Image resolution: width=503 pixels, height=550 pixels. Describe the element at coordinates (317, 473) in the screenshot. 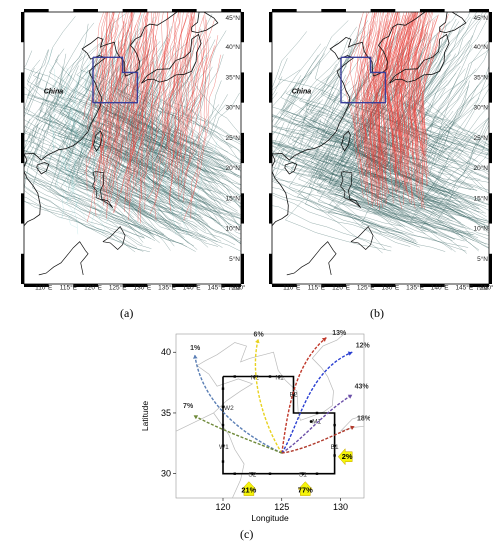

I see `boundary-marker` at that location.